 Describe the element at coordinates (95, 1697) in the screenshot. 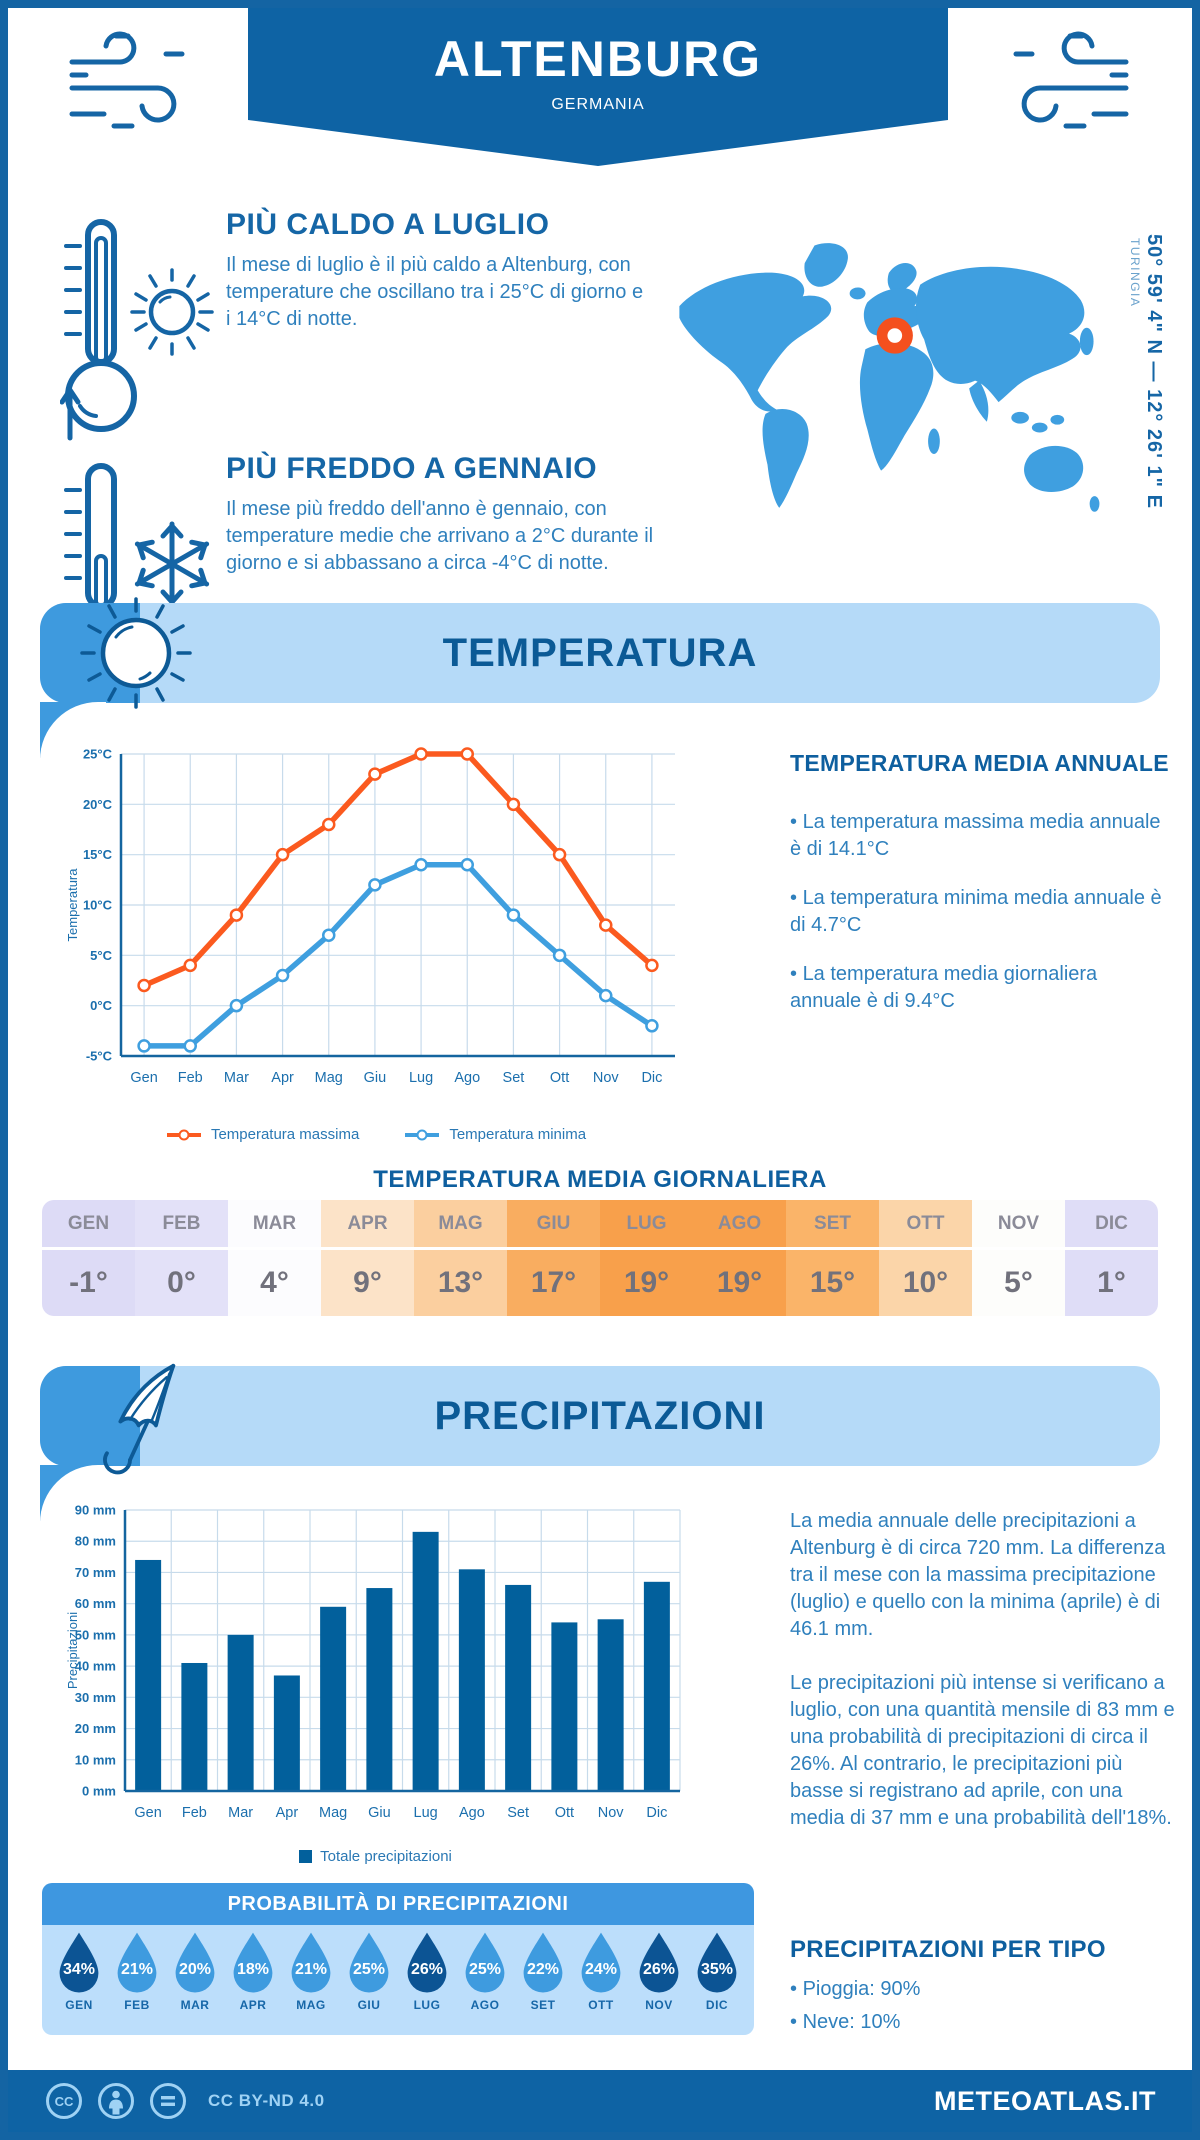

I see `svg-text: 30 mm` at that location.